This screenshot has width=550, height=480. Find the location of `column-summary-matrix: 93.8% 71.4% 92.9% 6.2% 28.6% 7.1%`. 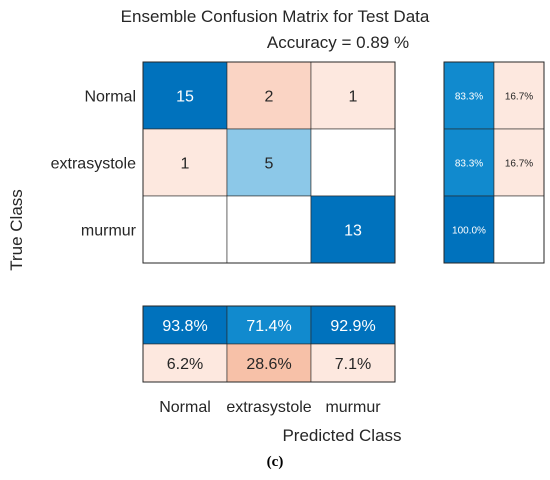

column-summary-matrix: 93.8% 71.4% 92.9% 6.2% 28.6% 7.1% is located at coordinates (269, 344).